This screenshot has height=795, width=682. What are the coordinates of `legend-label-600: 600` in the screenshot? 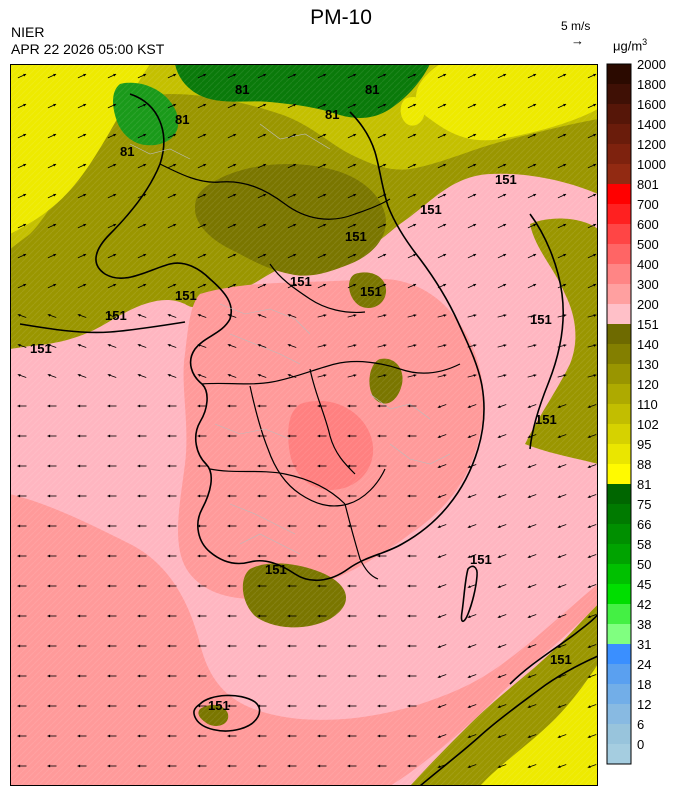 It's located at (648, 224).